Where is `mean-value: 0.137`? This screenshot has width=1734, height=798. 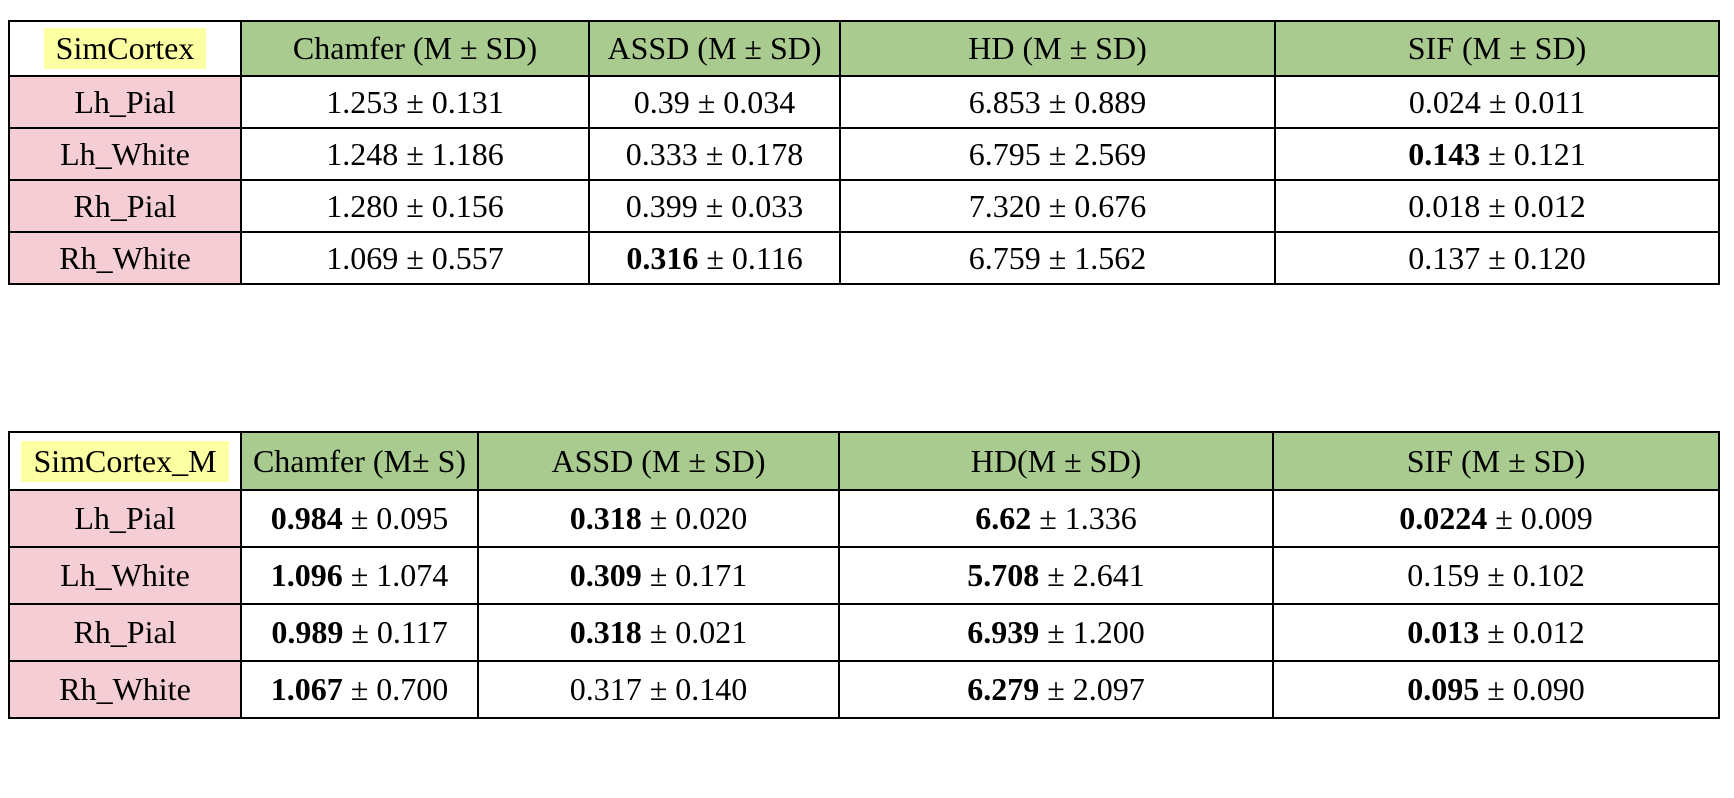
mean-value: 0.137 is located at coordinates (1444, 257).